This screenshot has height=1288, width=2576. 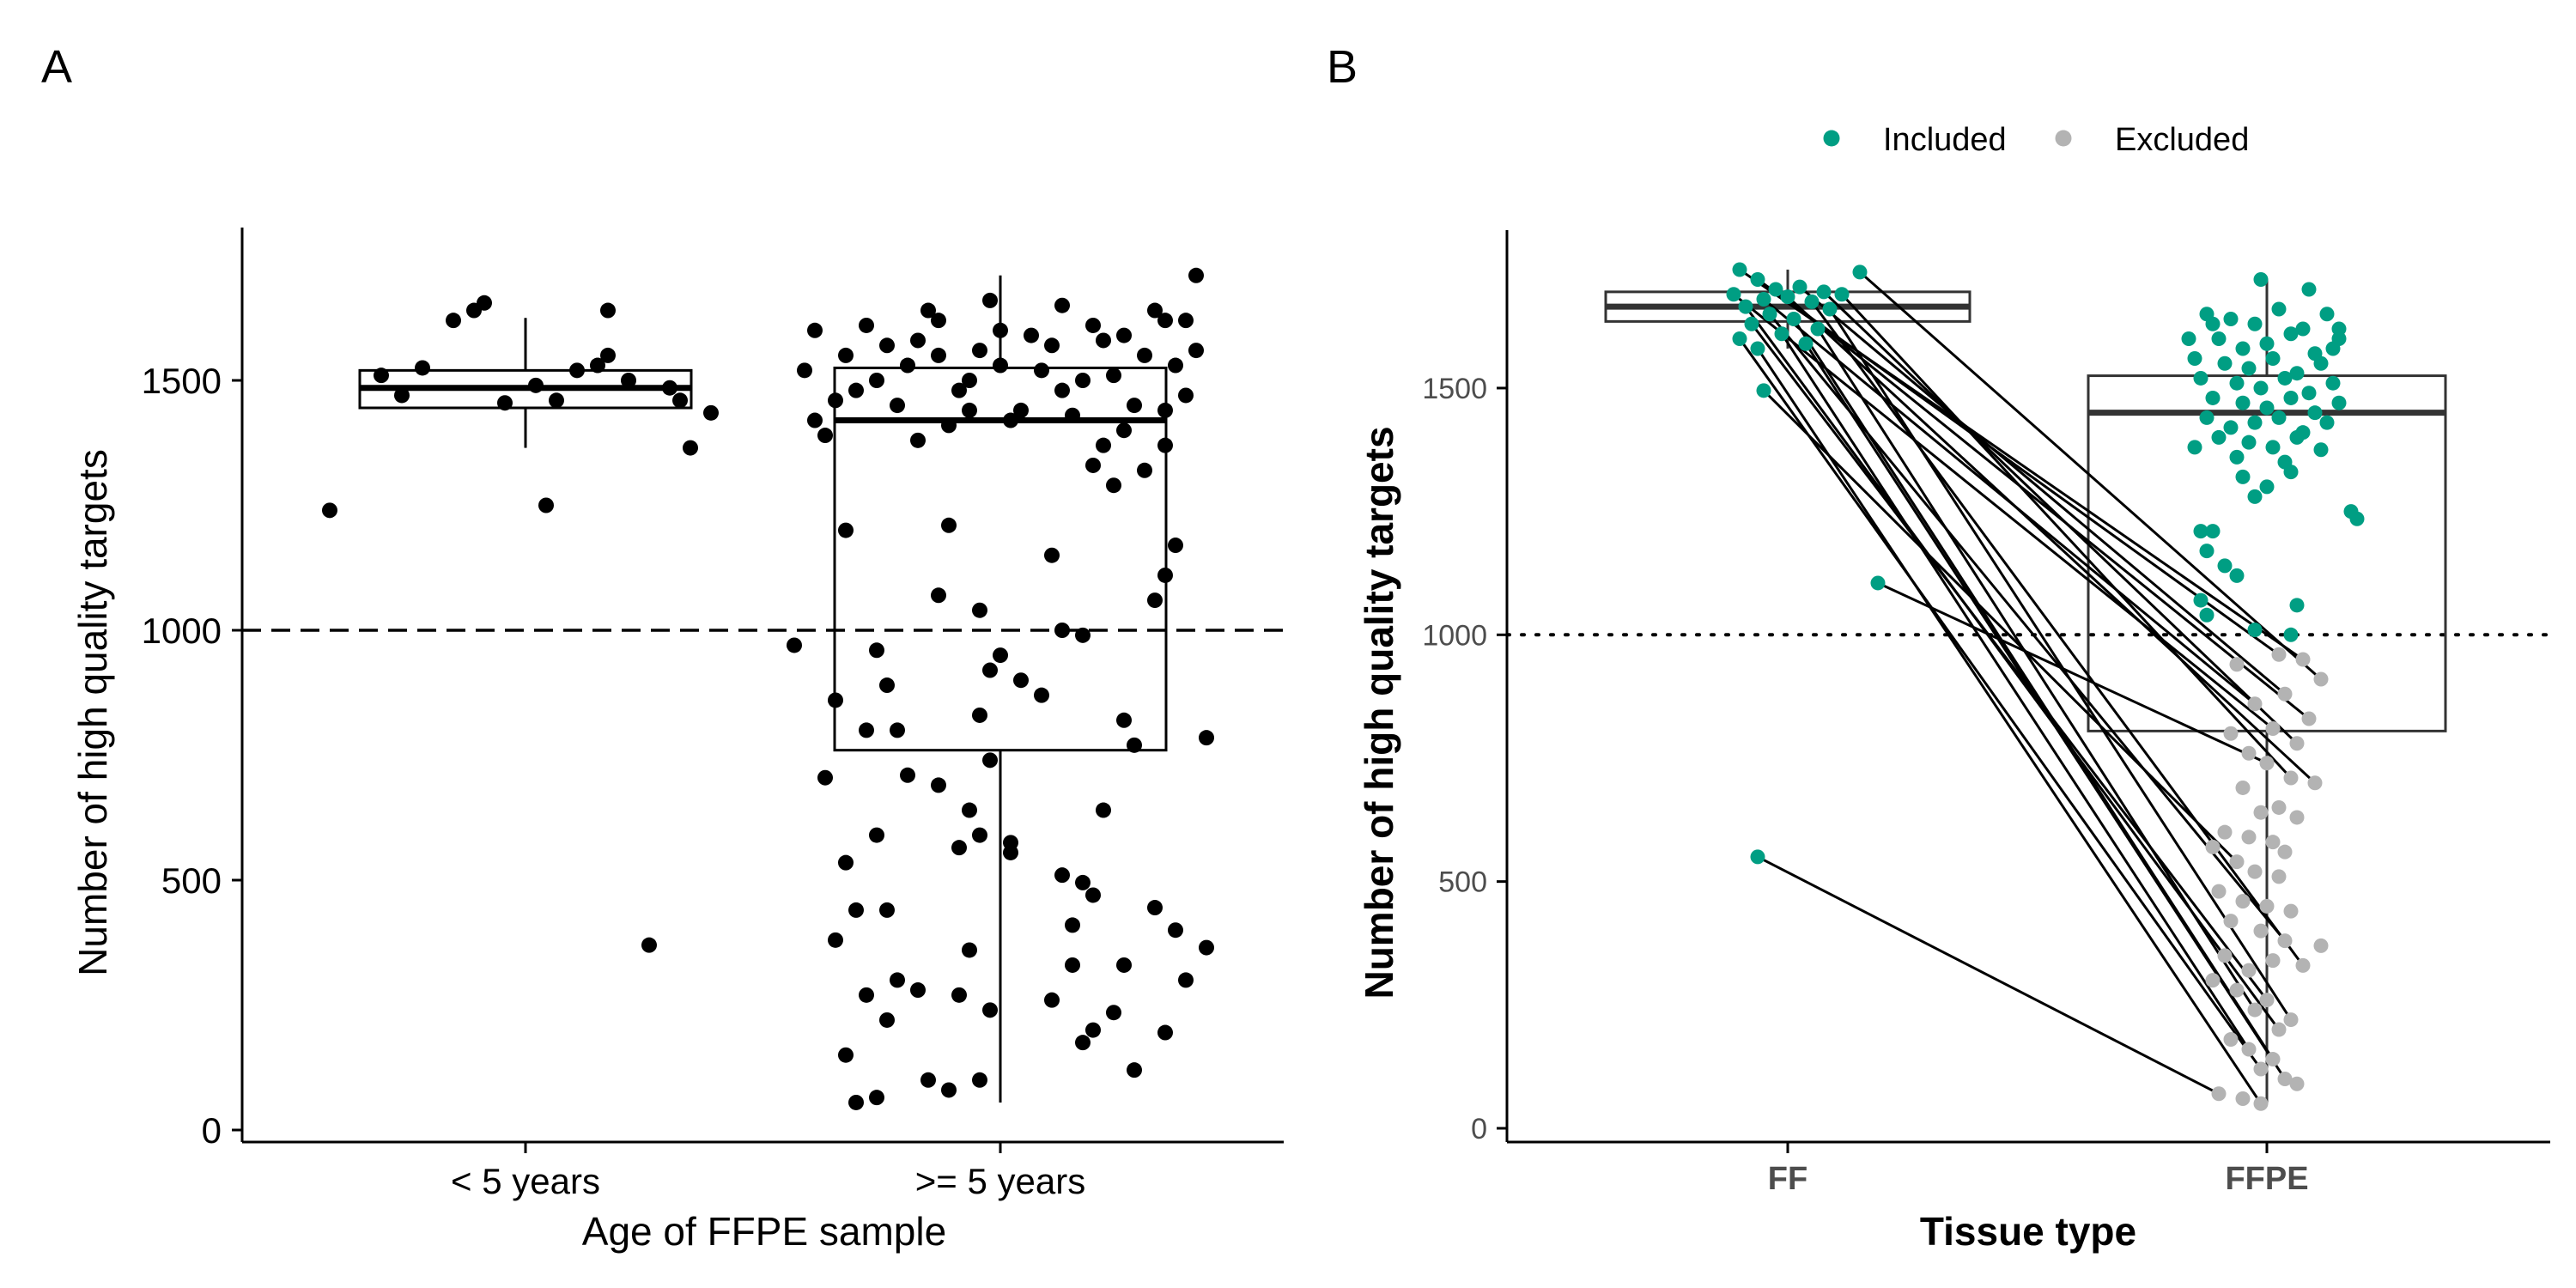 What do you see at coordinates (525, 1181) in the screenshot?
I see `panel-a-x-tick-label: < 5 years` at bounding box center [525, 1181].